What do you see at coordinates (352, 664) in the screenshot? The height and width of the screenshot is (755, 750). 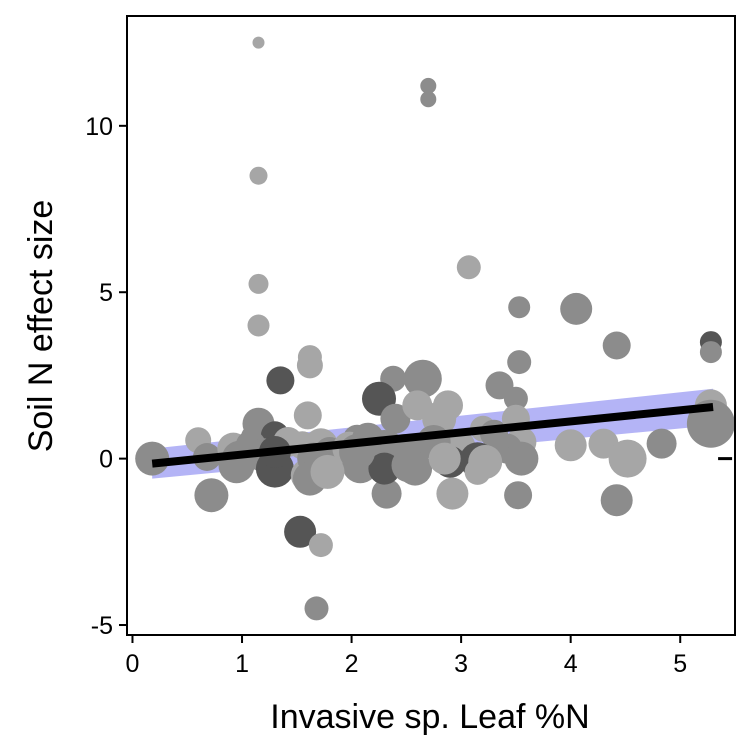 I see `x-tick-label: 2` at bounding box center [352, 664].